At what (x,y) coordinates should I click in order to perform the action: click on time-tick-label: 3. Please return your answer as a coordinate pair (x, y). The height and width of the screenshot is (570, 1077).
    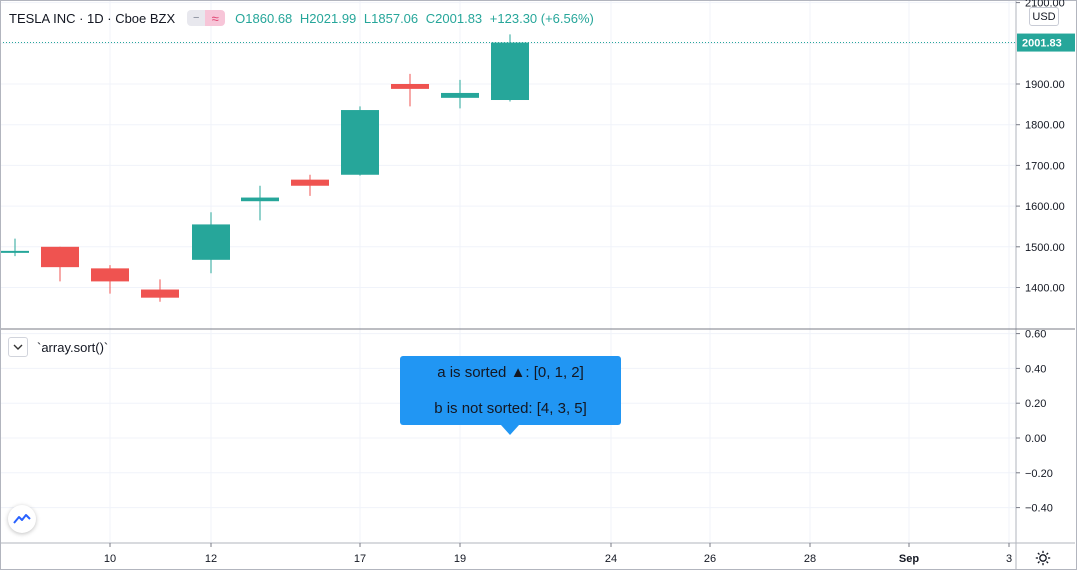
    Looking at the image, I should click on (1009, 559).